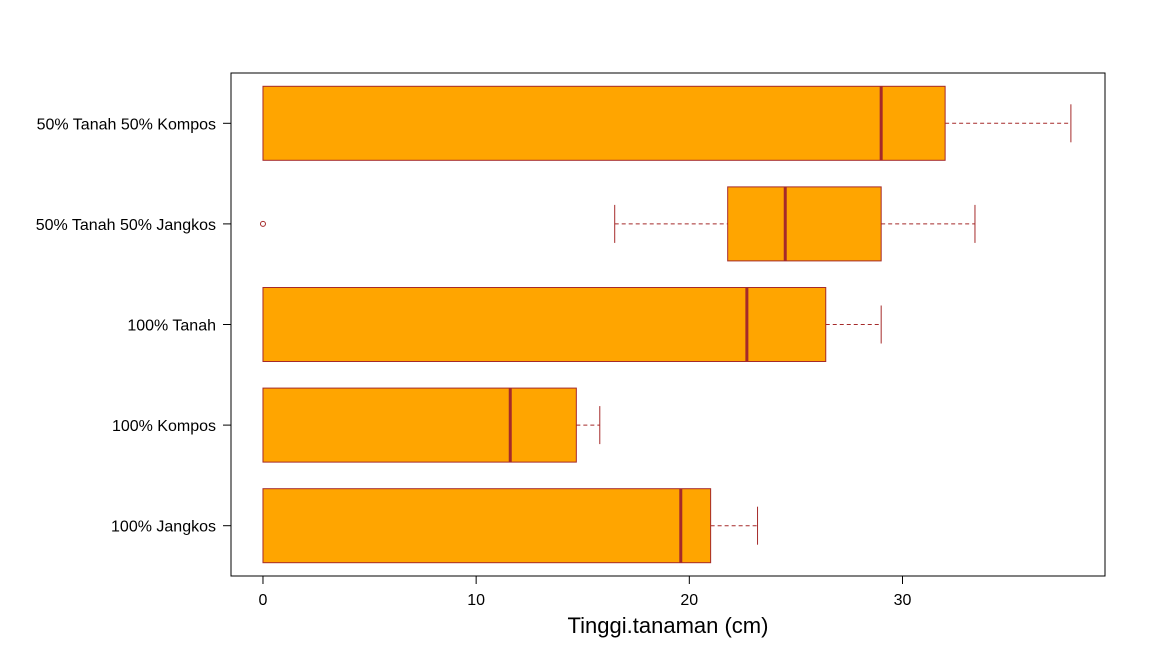  Describe the element at coordinates (689, 600) in the screenshot. I see `x-tick-label: 20` at that location.